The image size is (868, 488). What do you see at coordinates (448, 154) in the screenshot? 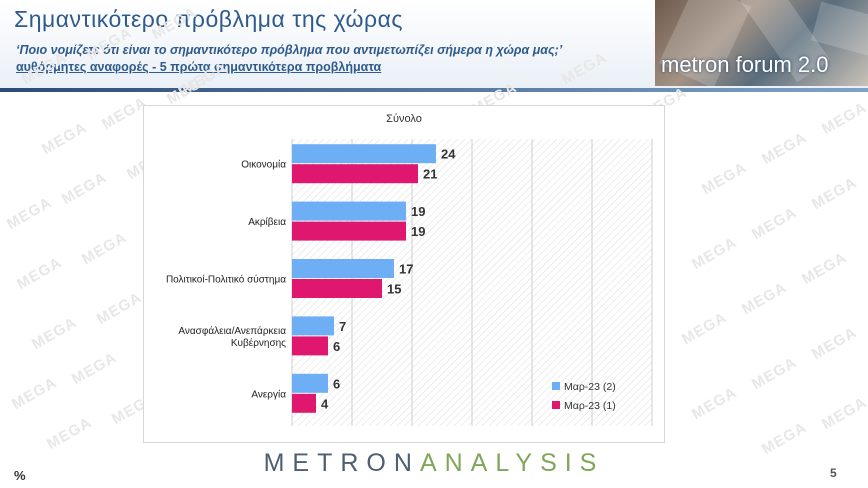
I see `data-label: 24` at bounding box center [448, 154].